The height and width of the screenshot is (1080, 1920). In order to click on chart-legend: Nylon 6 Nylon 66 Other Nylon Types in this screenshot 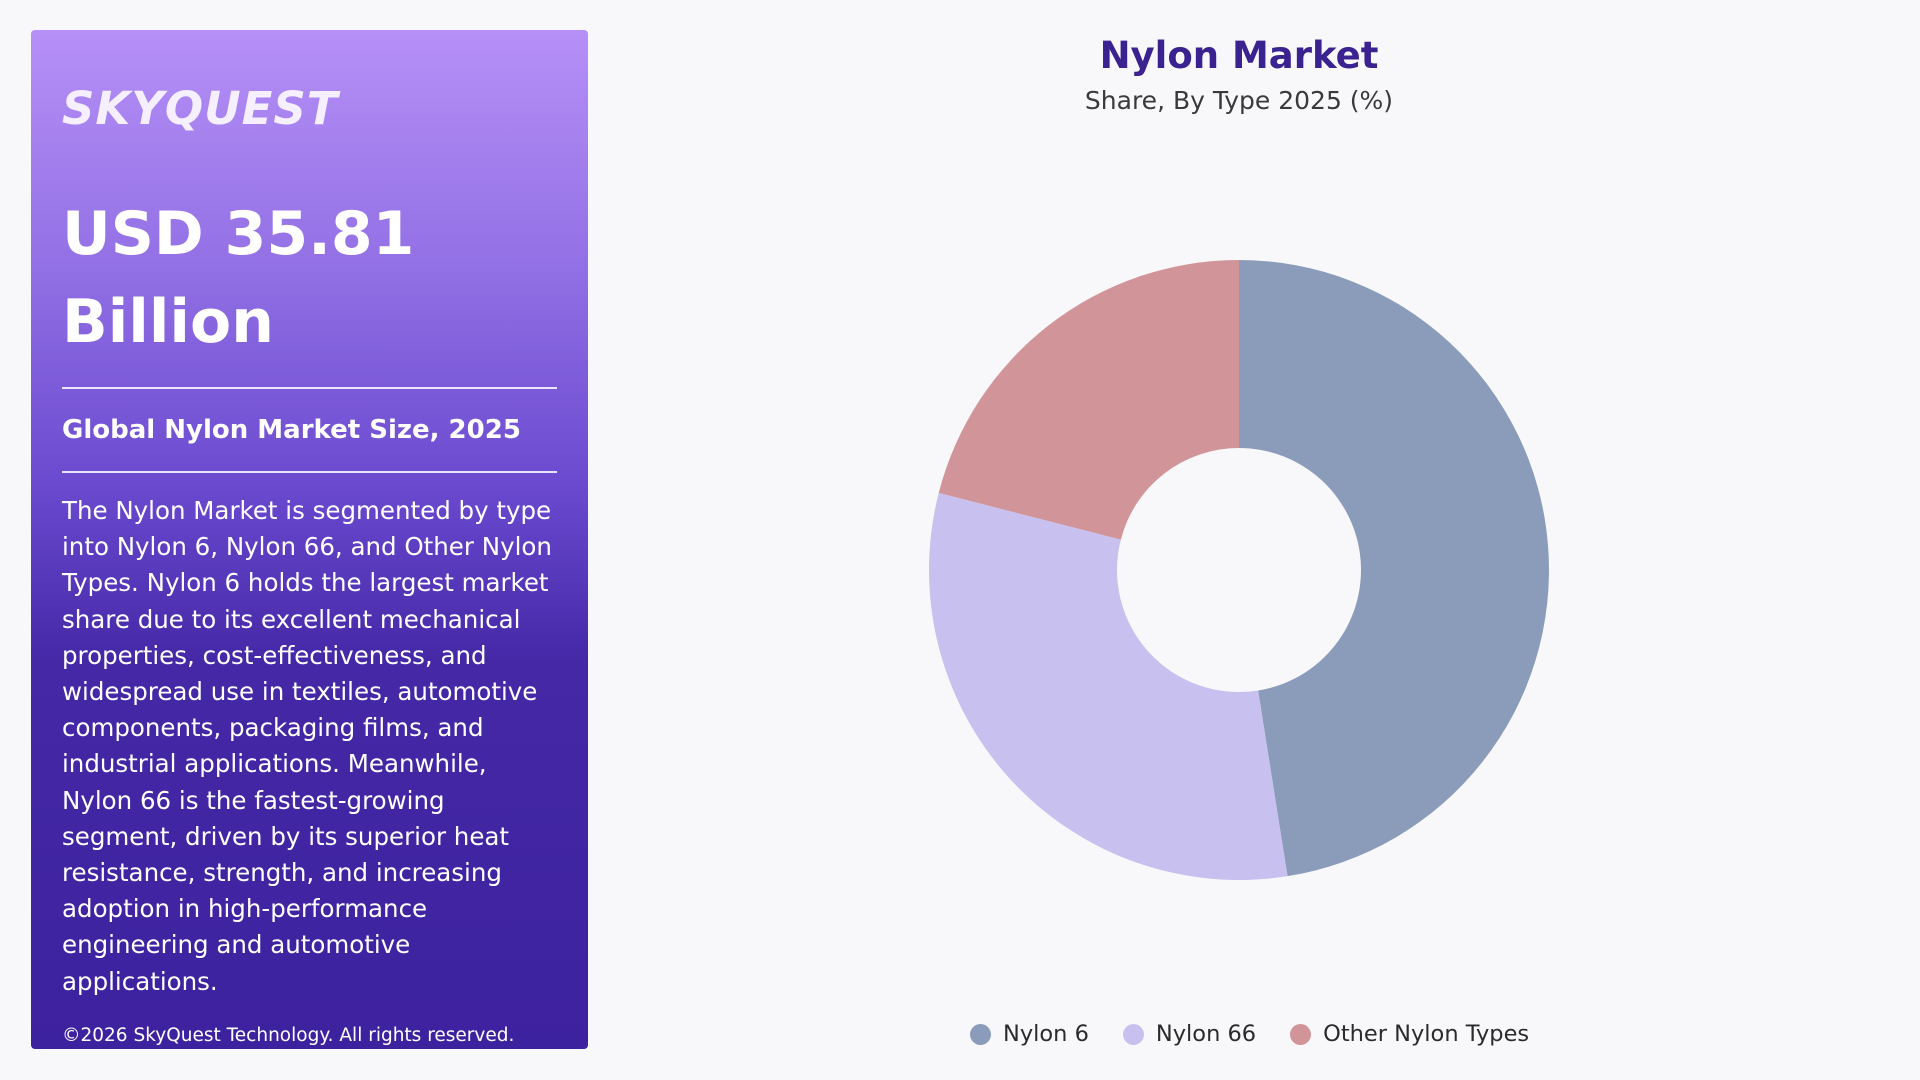, I will do `click(1249, 1034)`.